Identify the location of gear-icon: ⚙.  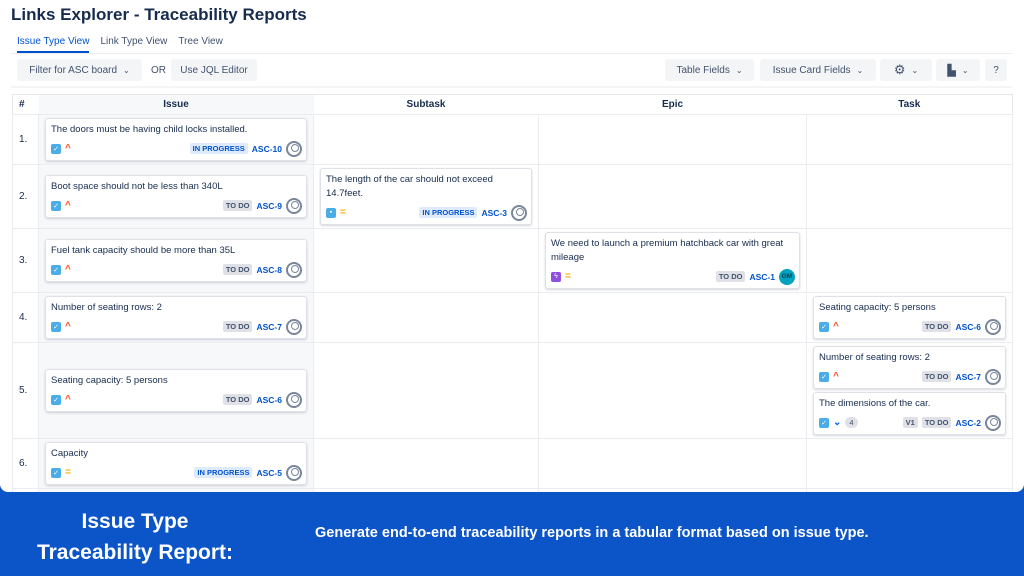
(899, 69).